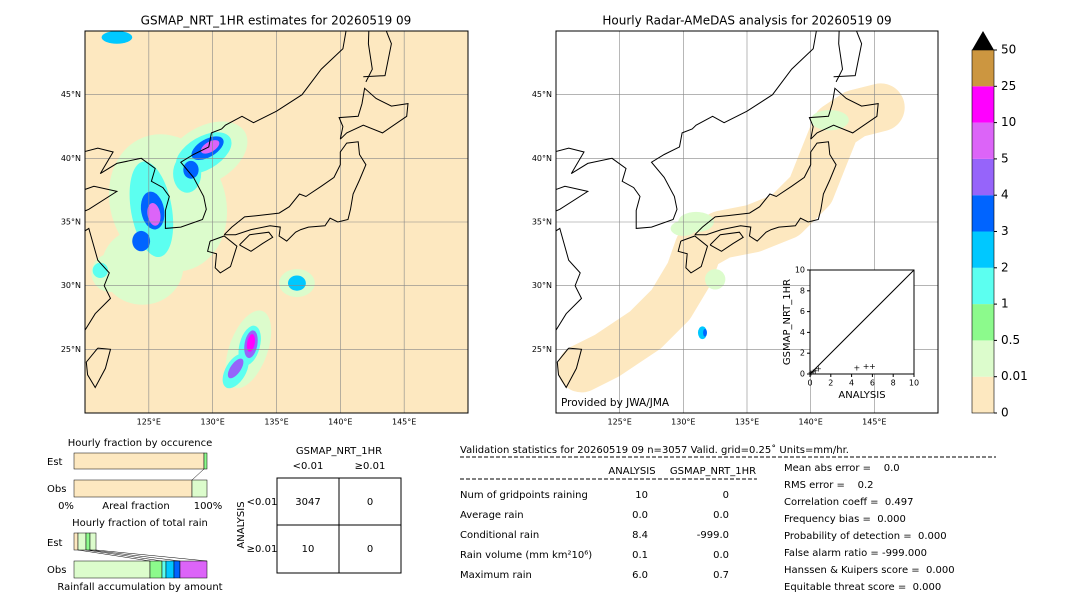  What do you see at coordinates (914, 383) in the screenshot?
I see `x-tick-label: 10` at bounding box center [914, 383].